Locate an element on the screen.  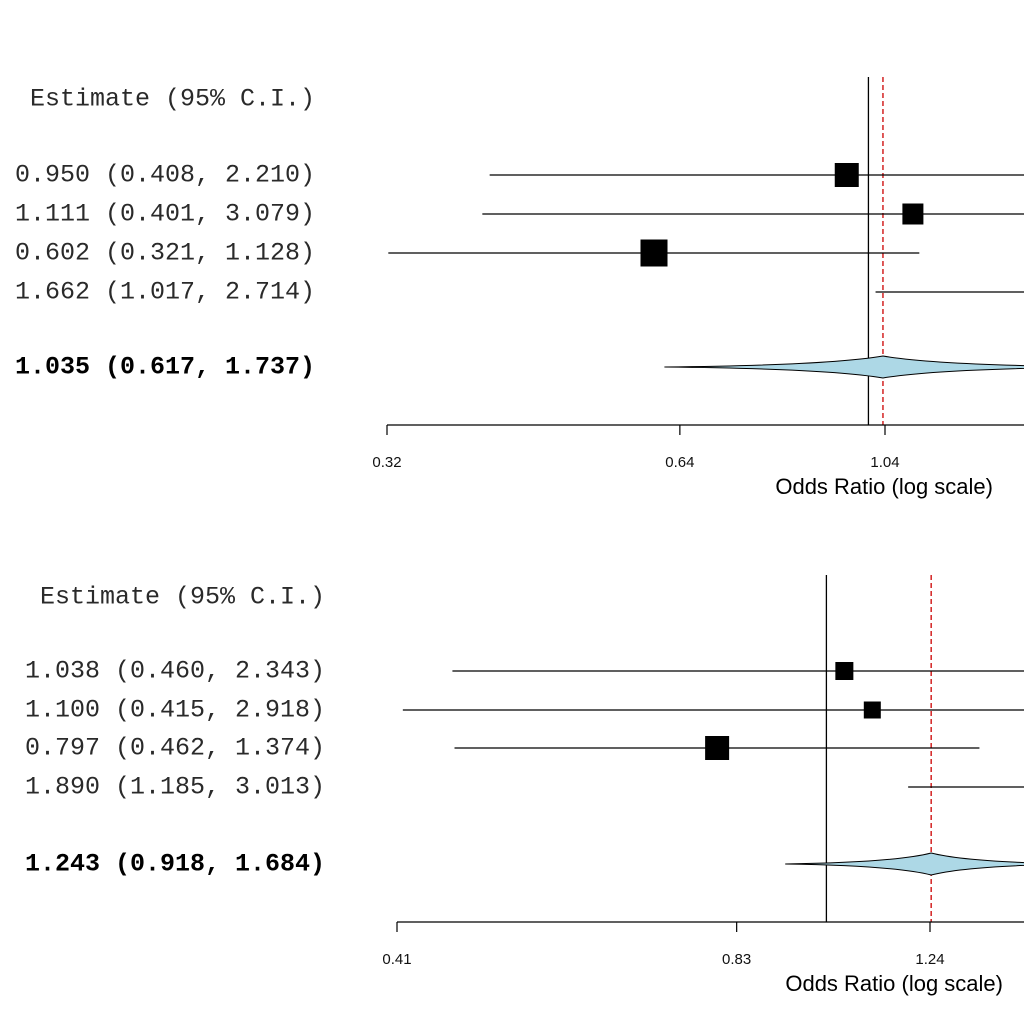
study-estimate-text: 1.890 (1.185, 3.013) is located at coordinates (175, 787).